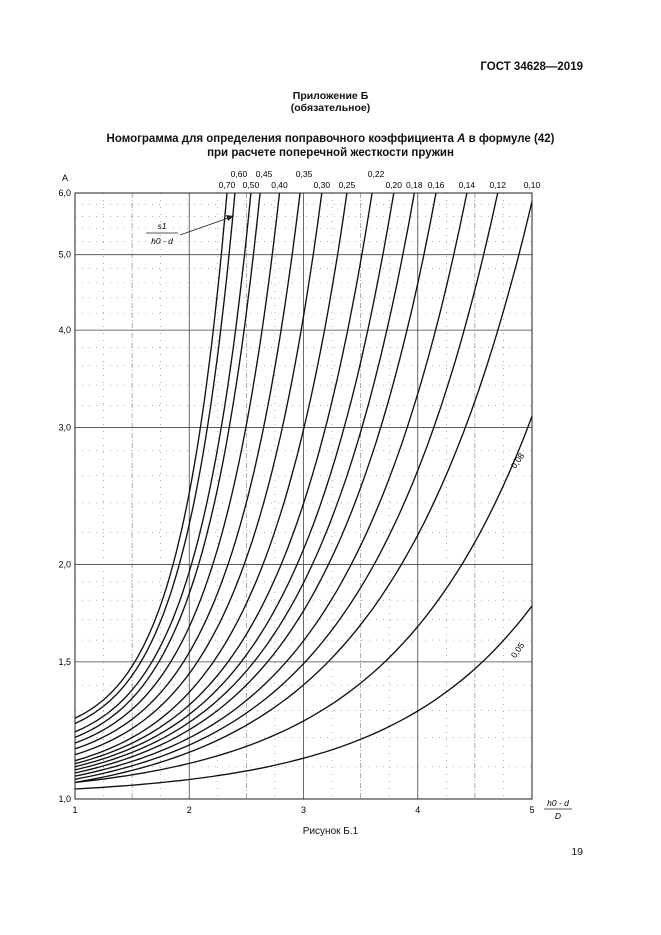  What do you see at coordinates (330, 96) in the screenshot?
I see `appendix-title: Приложение Б` at bounding box center [330, 96].